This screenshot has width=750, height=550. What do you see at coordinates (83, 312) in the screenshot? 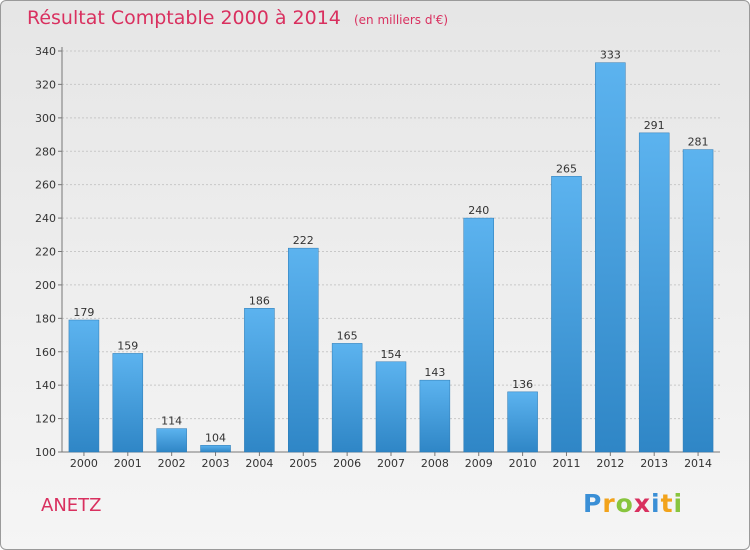
I see `bar-value-label: 179` at bounding box center [83, 312].